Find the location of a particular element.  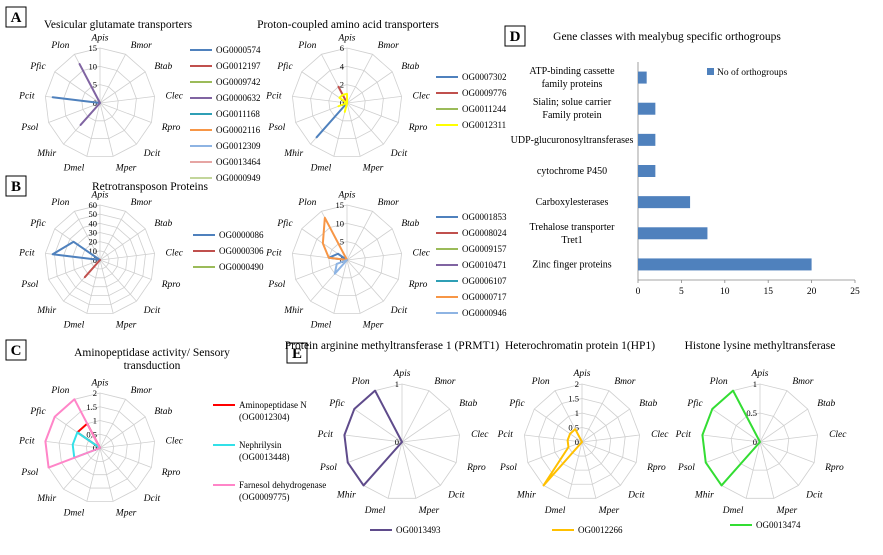

panel-label-b: B is located at coordinates (16, 186).